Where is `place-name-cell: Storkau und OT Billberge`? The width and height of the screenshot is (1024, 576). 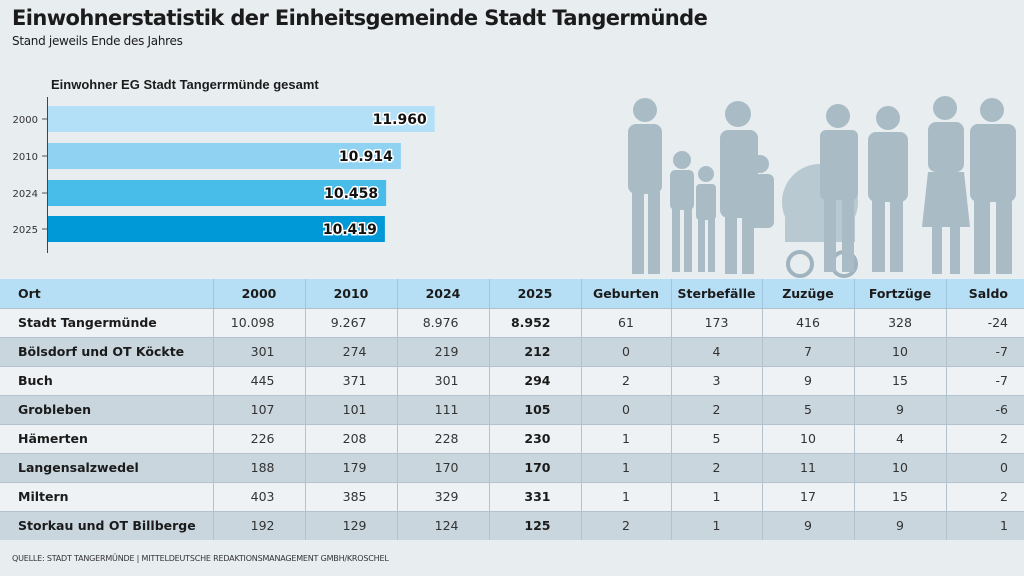
place-name-cell: Storkau und OT Billberge is located at coordinates (107, 525).